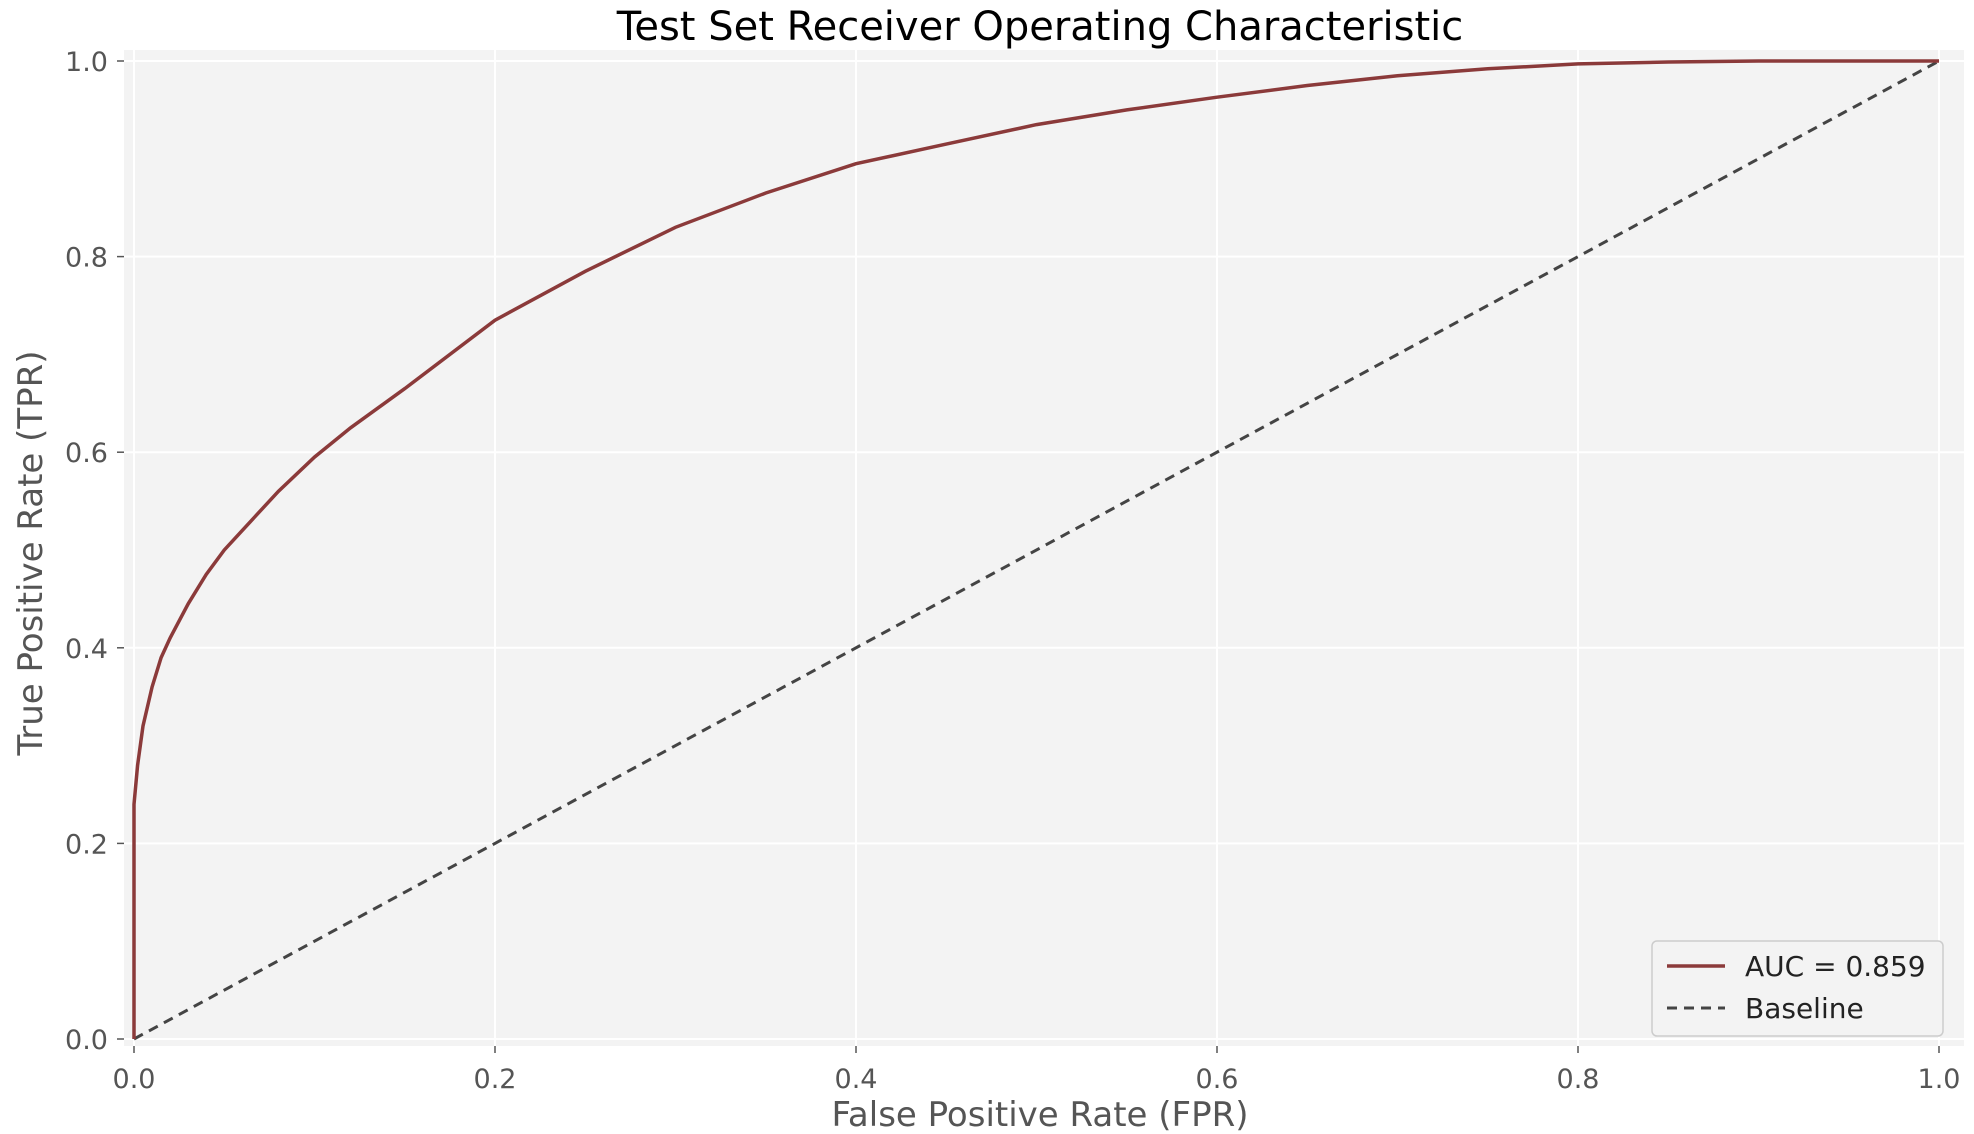  Describe the element at coordinates (94, 551) in the screenshot. I see `y-tick-labels: 0.0 0.2 0.4 0.6 0.8 1.0` at that location.